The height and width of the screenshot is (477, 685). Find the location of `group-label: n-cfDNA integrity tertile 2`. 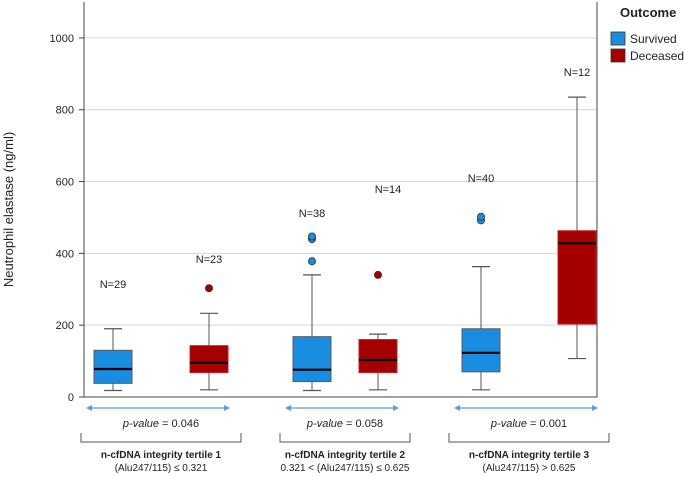

group-label: n-cfDNA integrity tertile 2 is located at coordinates (345, 455).